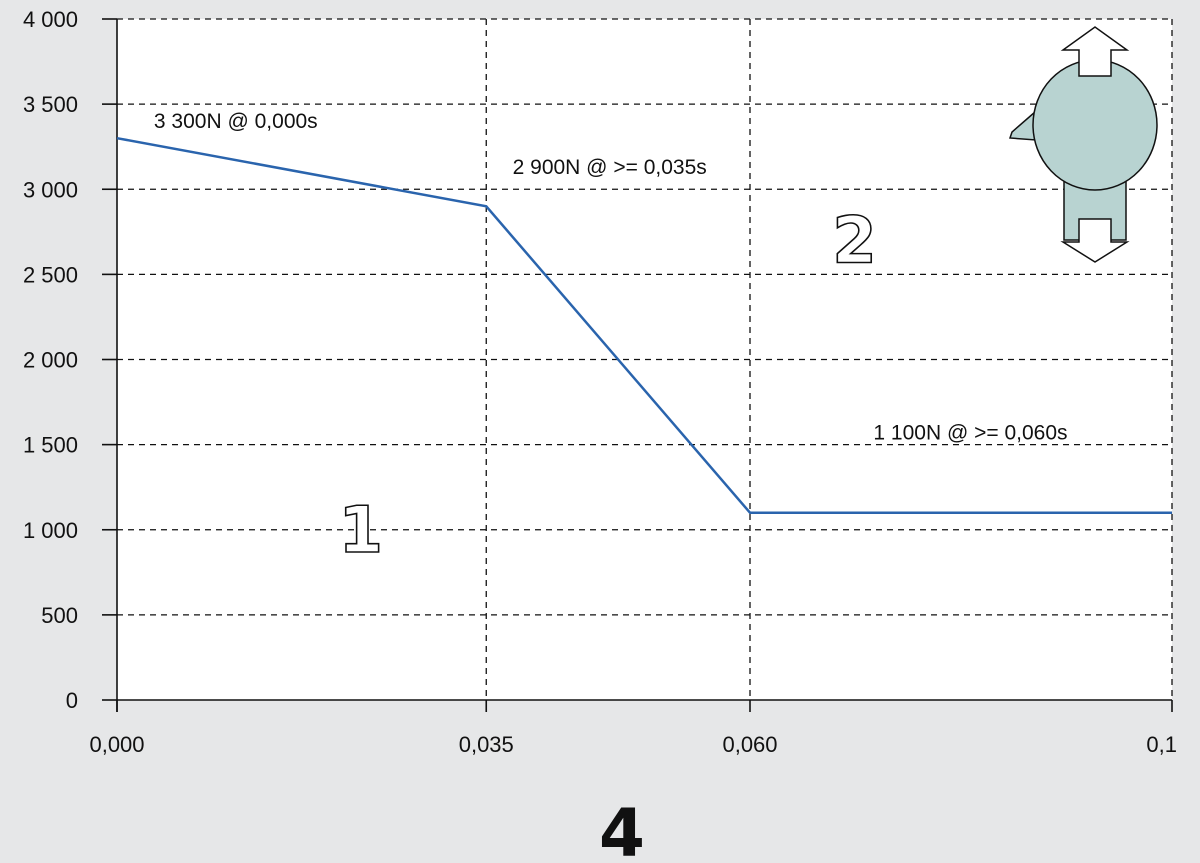 The image size is (1200, 863). I want to click on y-tick-label: 3 000, so click(50, 189).